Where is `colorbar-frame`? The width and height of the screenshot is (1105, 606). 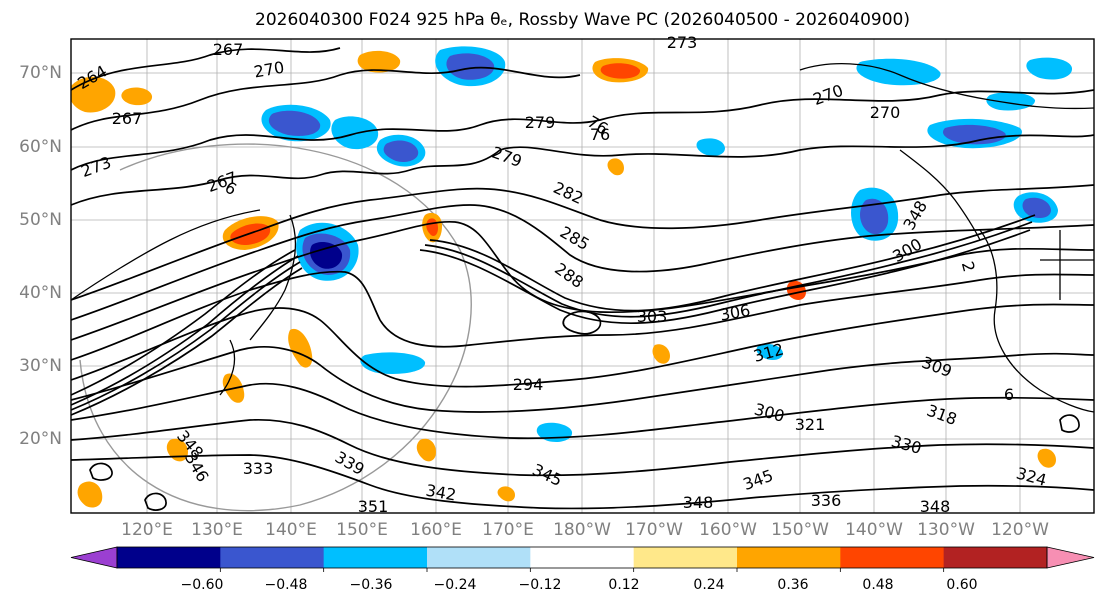
colorbar-frame is located at coordinates (582, 557).